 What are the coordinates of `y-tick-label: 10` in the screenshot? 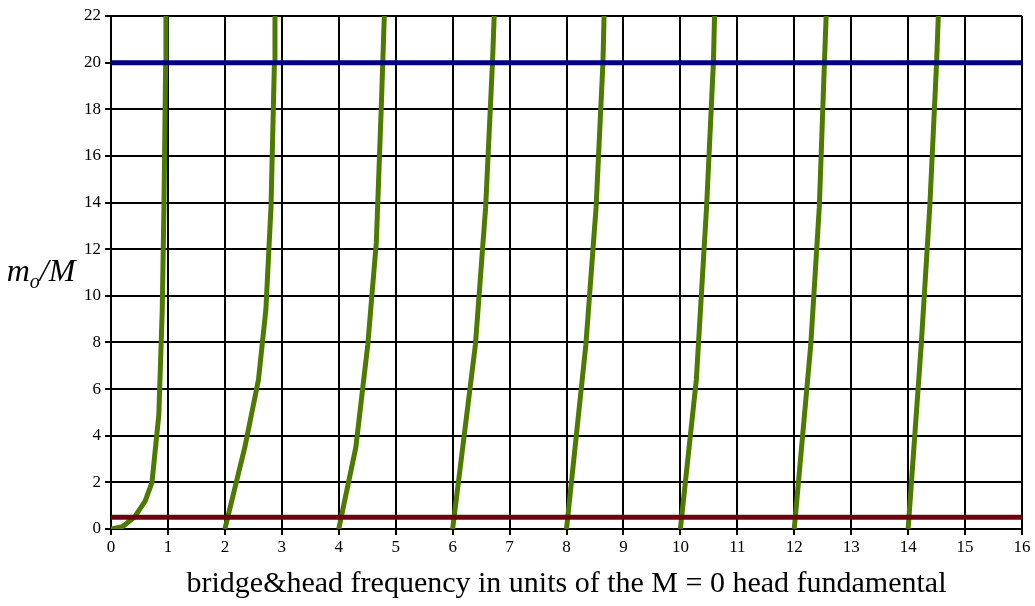 It's located at (92, 295).